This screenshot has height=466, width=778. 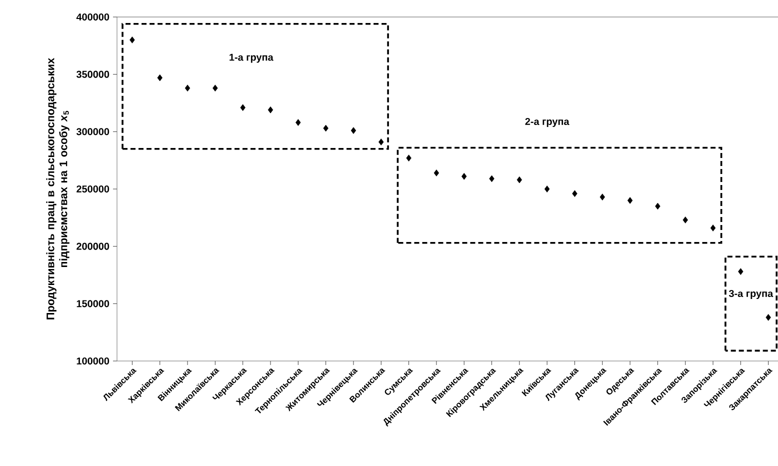 What do you see at coordinates (751, 294) in the screenshot?
I see `annotation: 3-а група` at bounding box center [751, 294].